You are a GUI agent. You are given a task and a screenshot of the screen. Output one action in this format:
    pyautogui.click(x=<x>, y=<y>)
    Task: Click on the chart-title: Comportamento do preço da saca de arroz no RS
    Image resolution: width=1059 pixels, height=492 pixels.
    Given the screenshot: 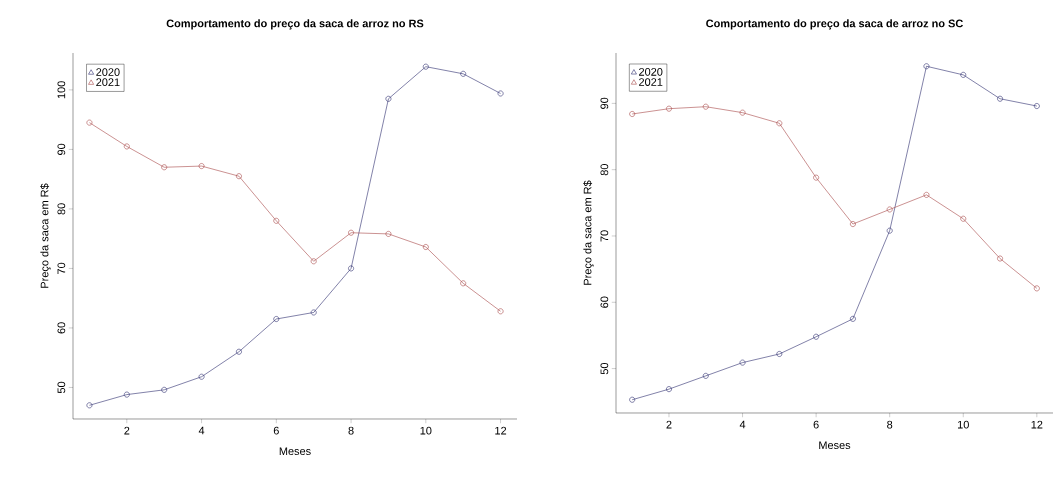 What is the action you would take?
    pyautogui.click(x=295, y=24)
    